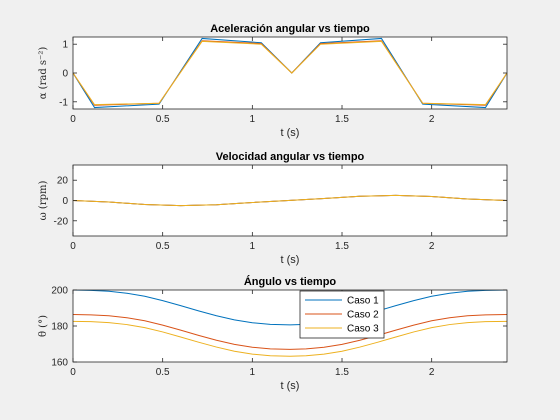 The image size is (560, 420). I want to click on angle-title: Ángulo vs tiempo, so click(290, 281).